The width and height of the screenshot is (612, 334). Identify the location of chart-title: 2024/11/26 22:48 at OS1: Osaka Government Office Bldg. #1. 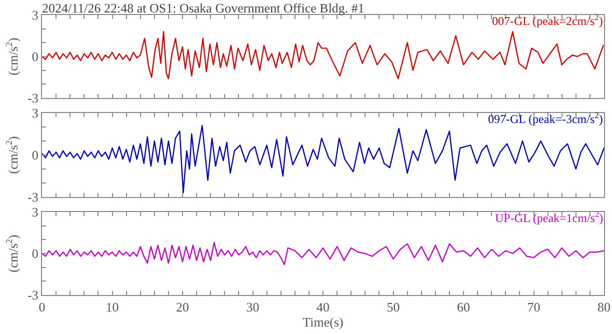
(203, 8).